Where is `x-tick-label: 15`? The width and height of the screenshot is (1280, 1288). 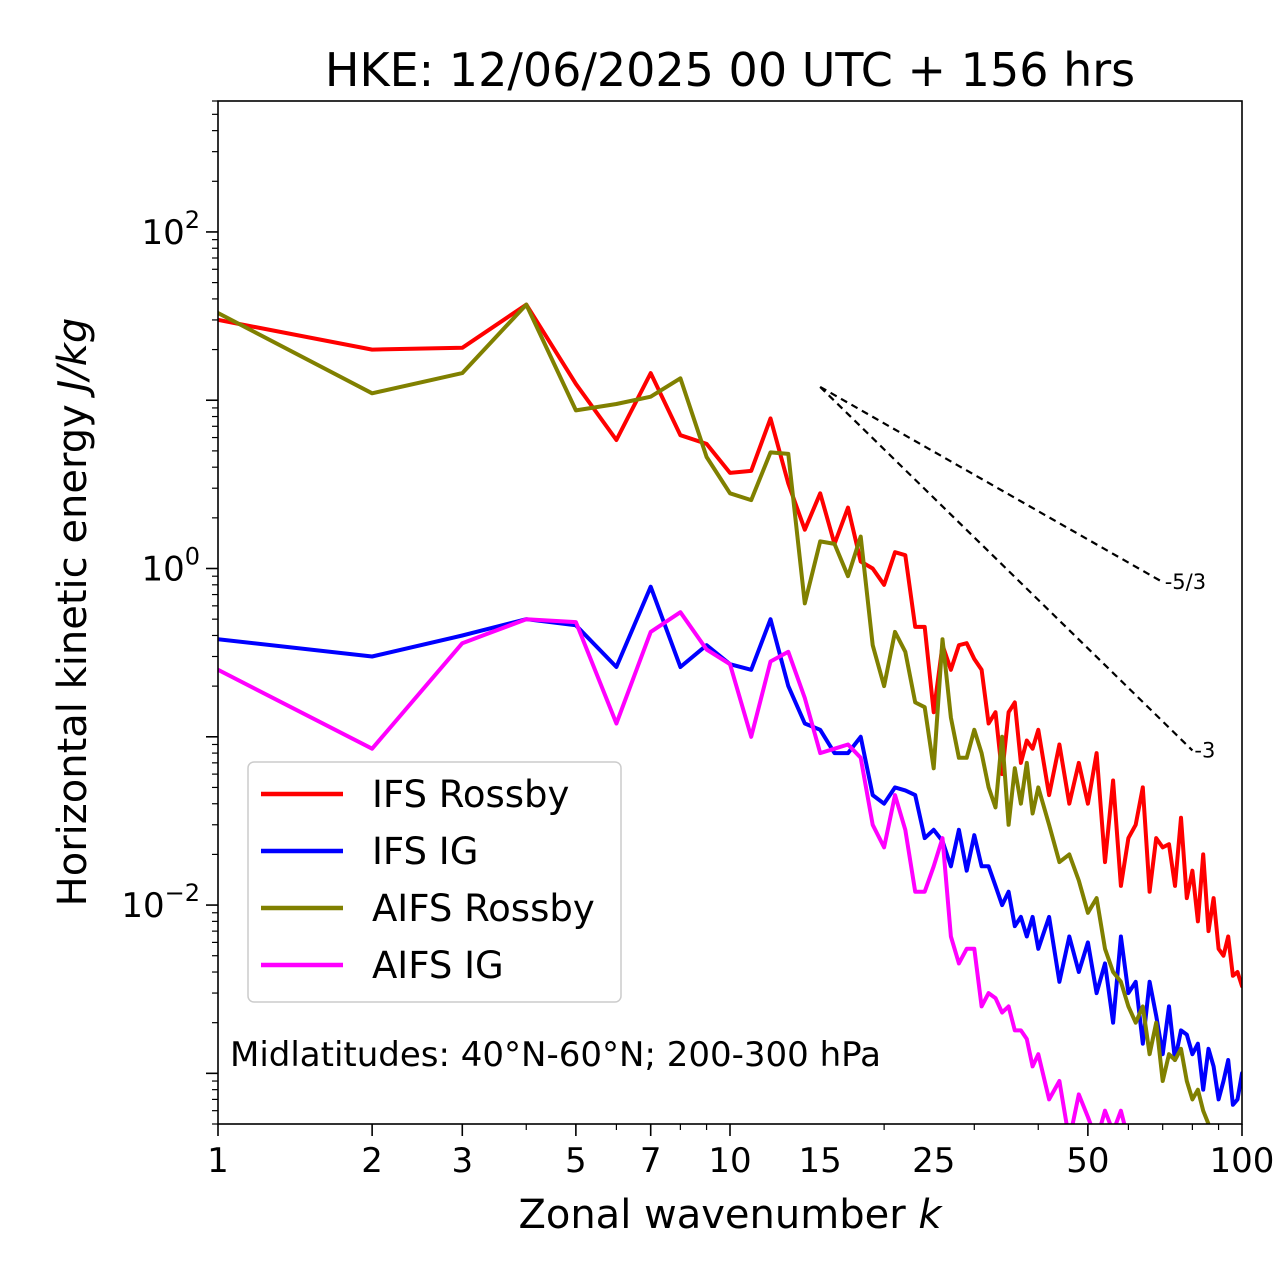
x-tick-label: 15 is located at coordinates (820, 1161).